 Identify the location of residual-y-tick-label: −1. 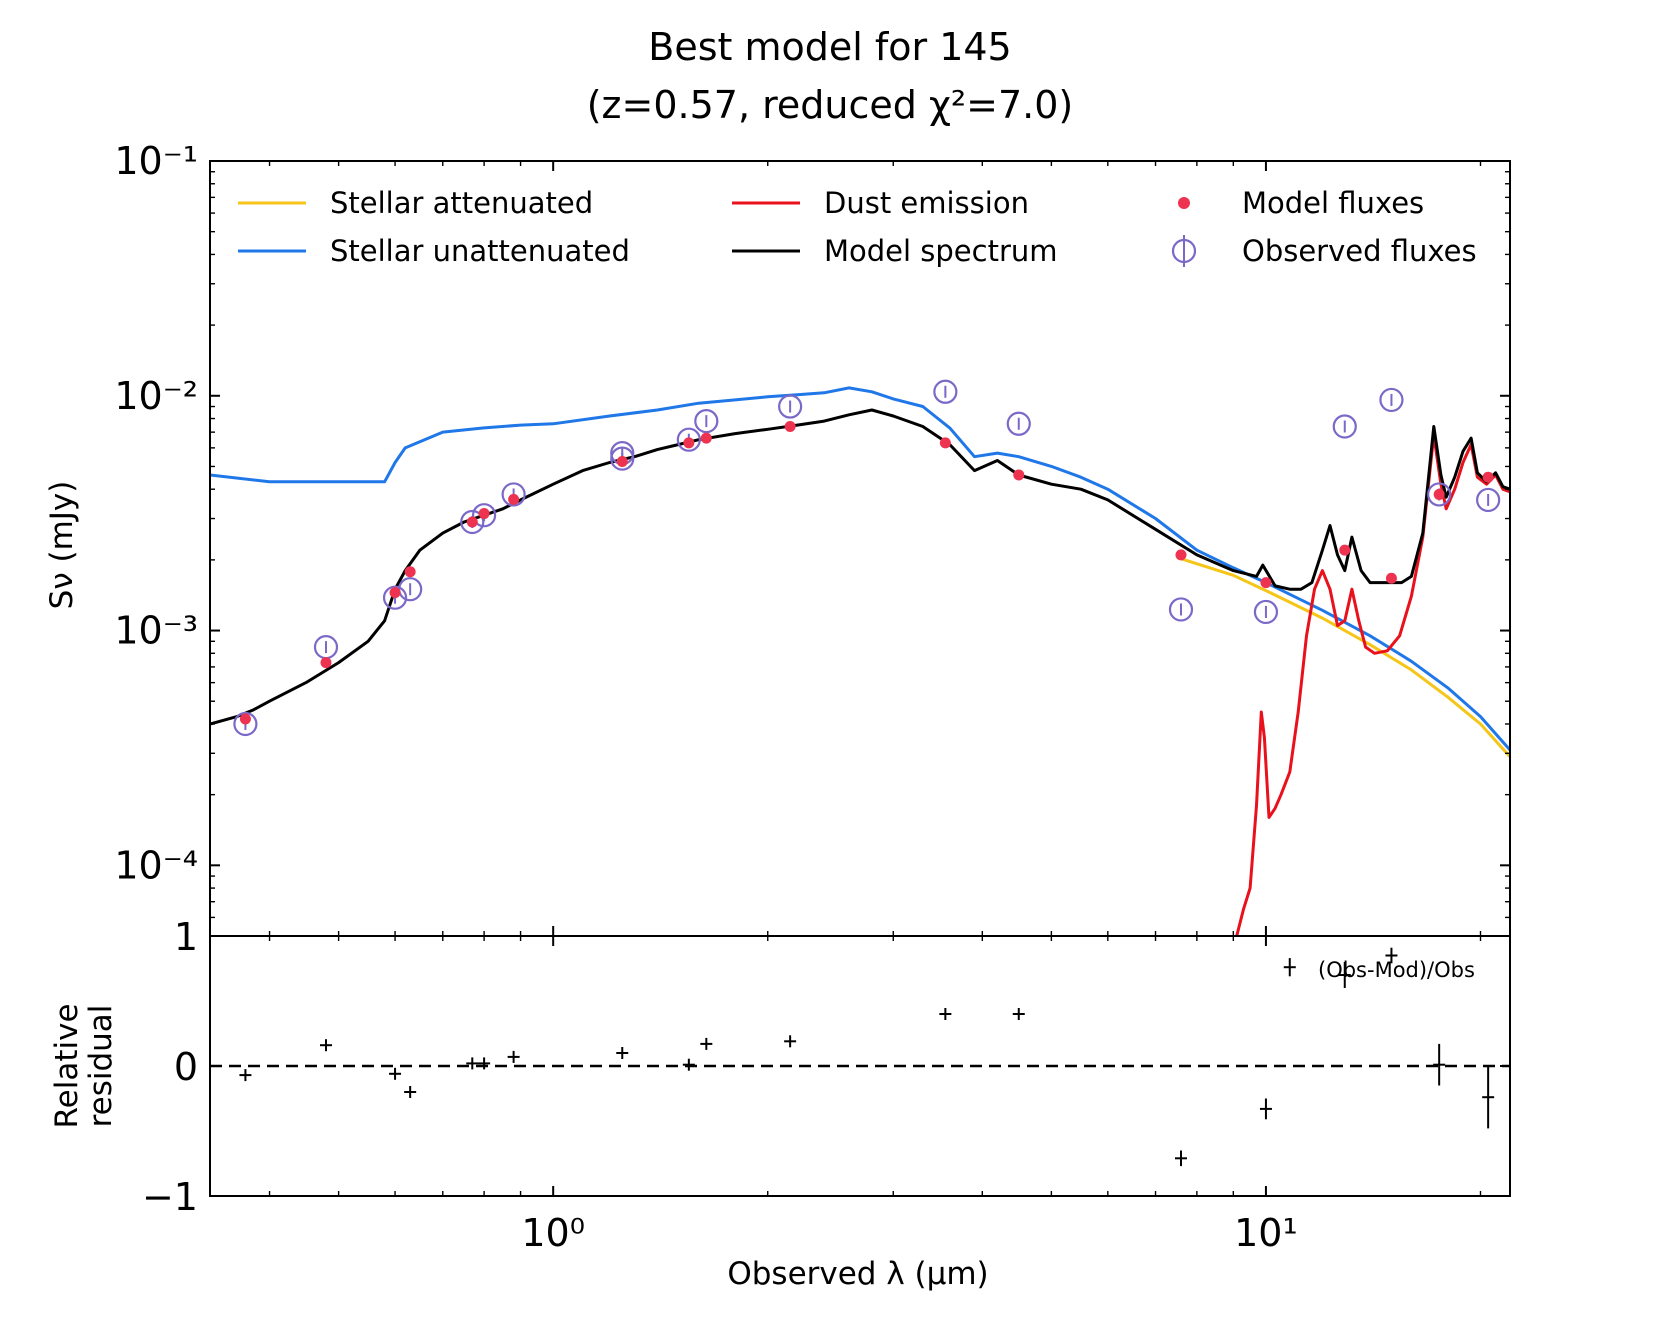
(170, 1197).